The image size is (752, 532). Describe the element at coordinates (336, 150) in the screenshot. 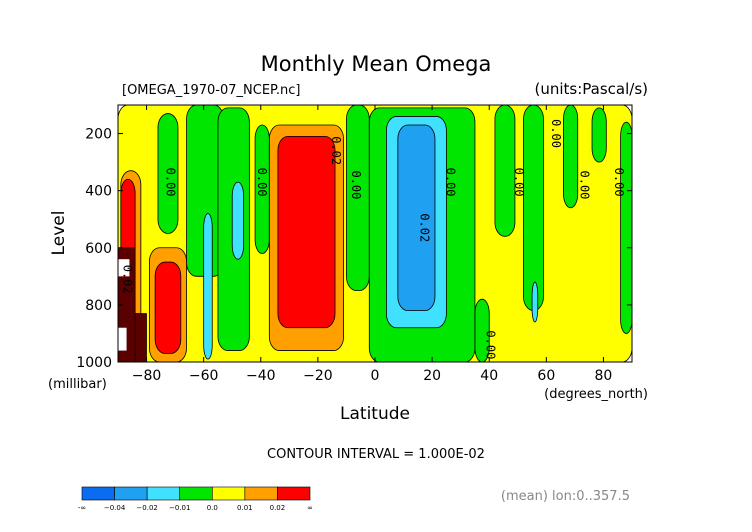

I see `contour-label-2: 0.02` at that location.